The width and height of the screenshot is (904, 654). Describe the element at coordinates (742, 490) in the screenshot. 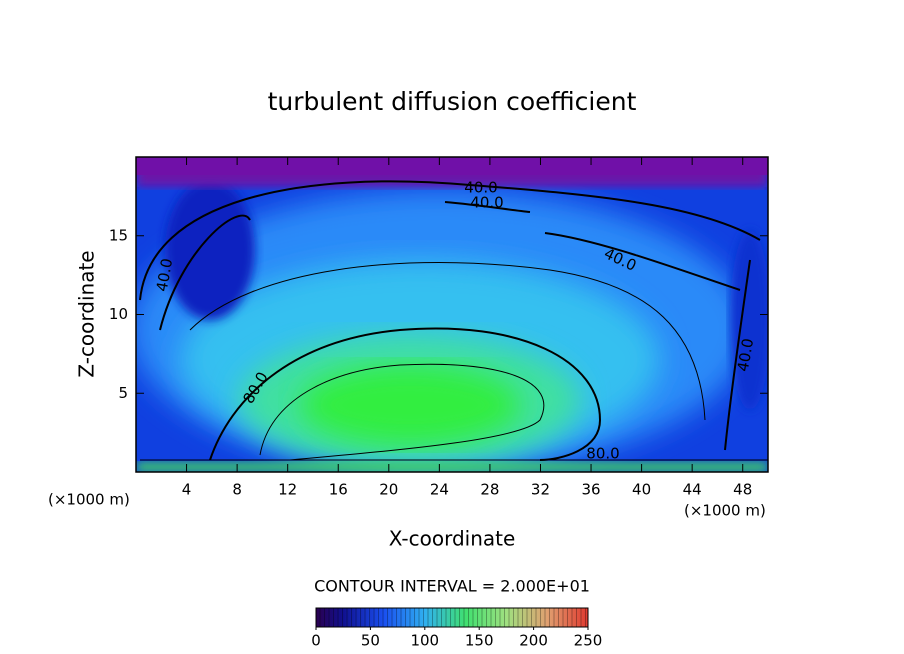

I see `x-tick-label: 48` at that location.